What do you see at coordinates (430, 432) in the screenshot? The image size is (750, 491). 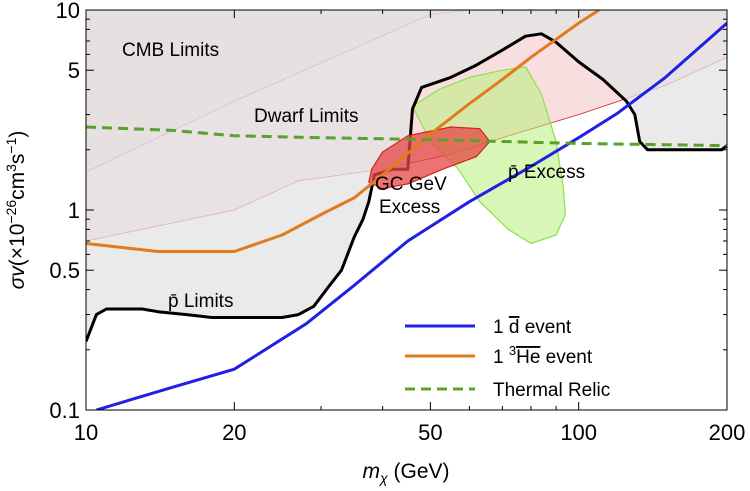 I see `x-tick-label: 50` at bounding box center [430, 432].